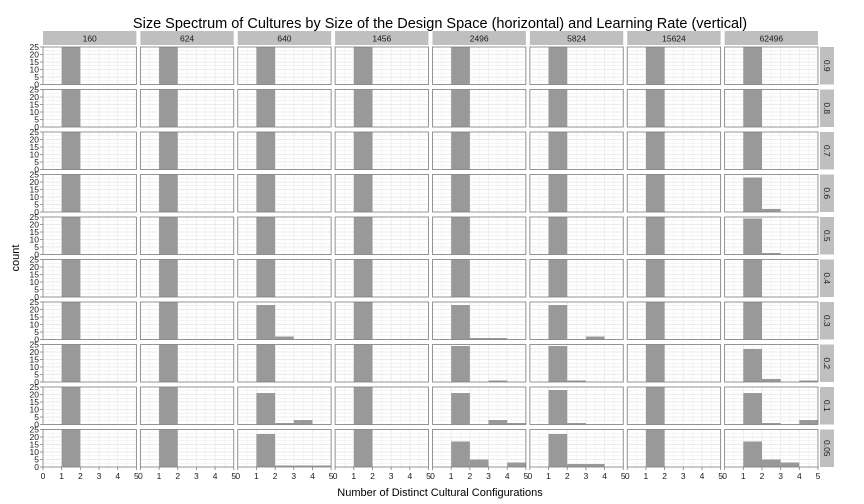  I want to click on row-strip: 0.6, so click(827, 193).